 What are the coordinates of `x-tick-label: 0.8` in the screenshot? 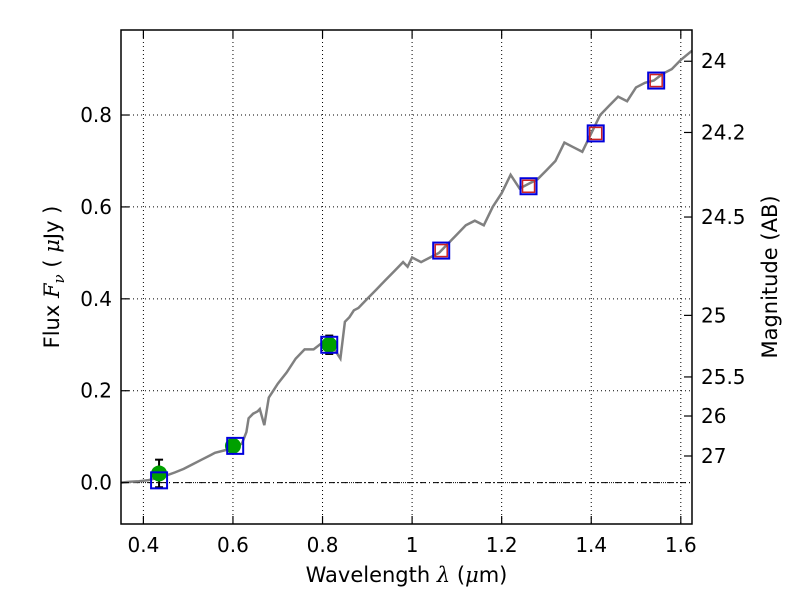 It's located at (323, 545).